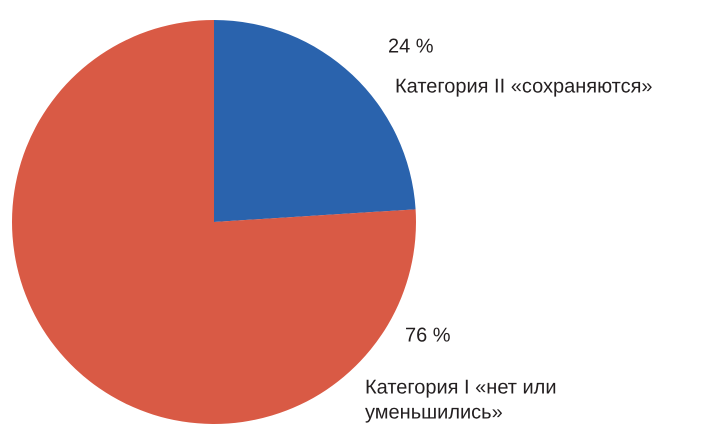 The image size is (707, 439). I want to click on data-label: 76 %, so click(428, 335).